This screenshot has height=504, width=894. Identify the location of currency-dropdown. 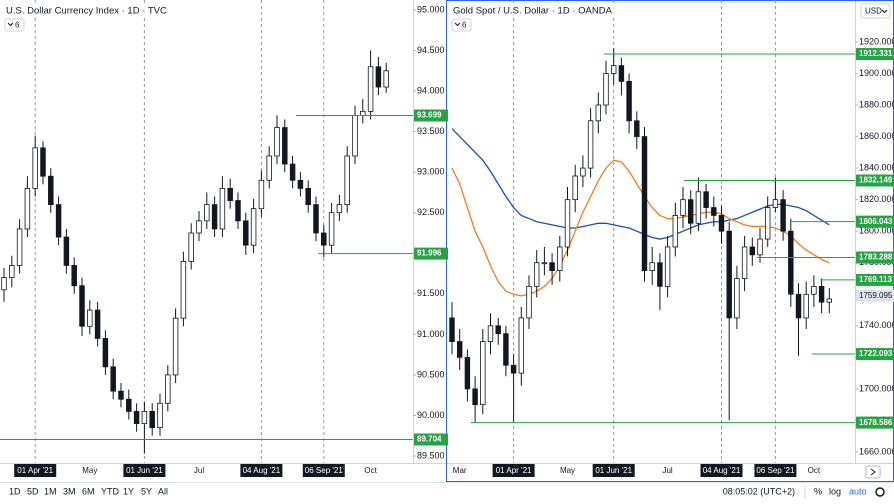
(875, 11).